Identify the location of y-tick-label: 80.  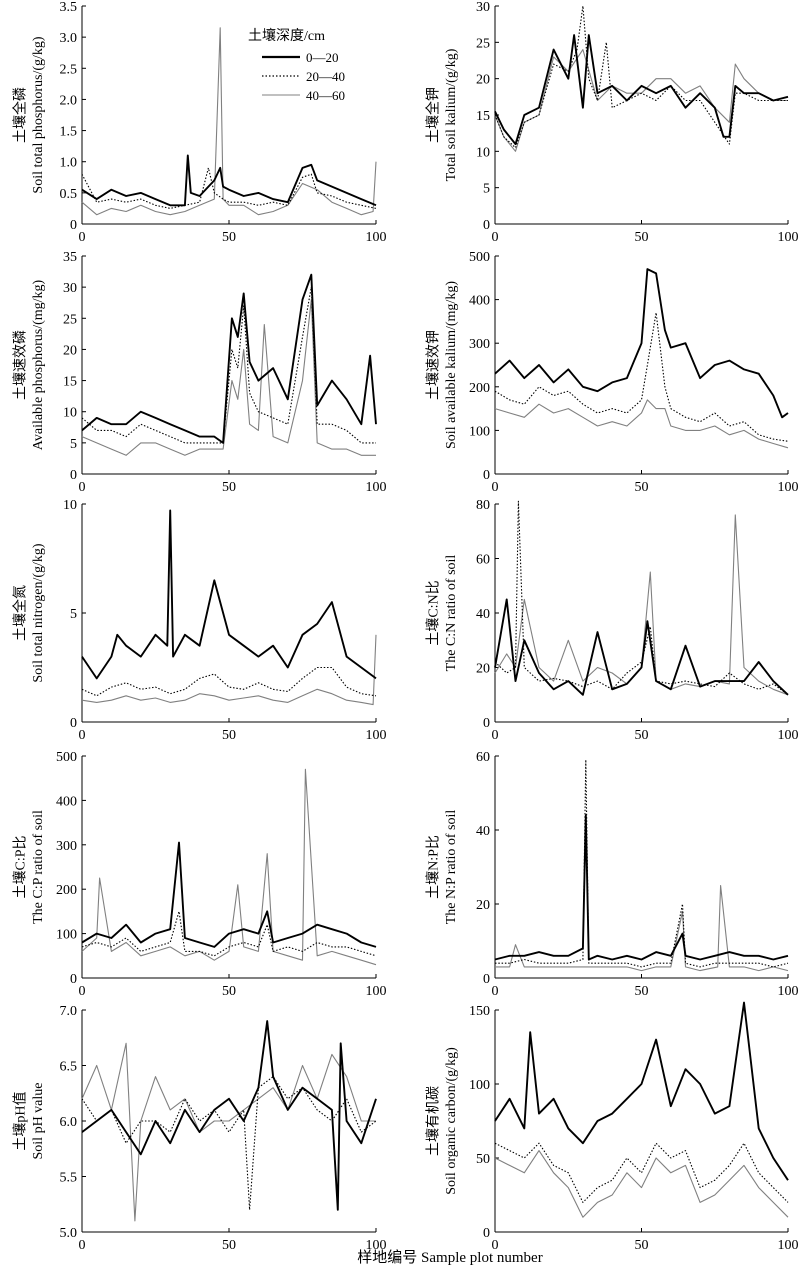
(483, 505).